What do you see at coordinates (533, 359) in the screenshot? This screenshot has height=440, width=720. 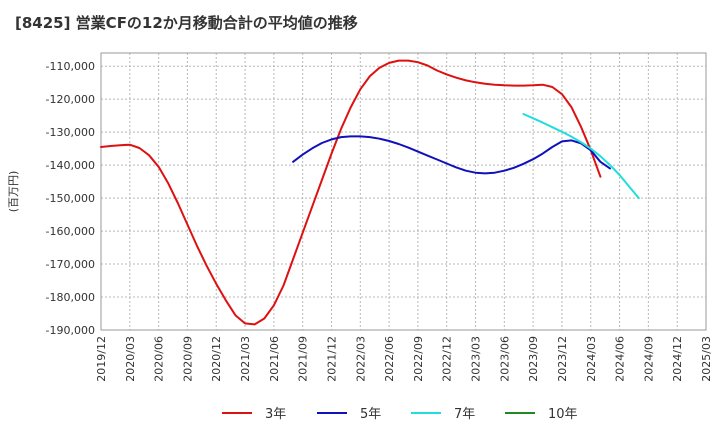 I see `x-tick-label: 2023/09` at bounding box center [533, 359].